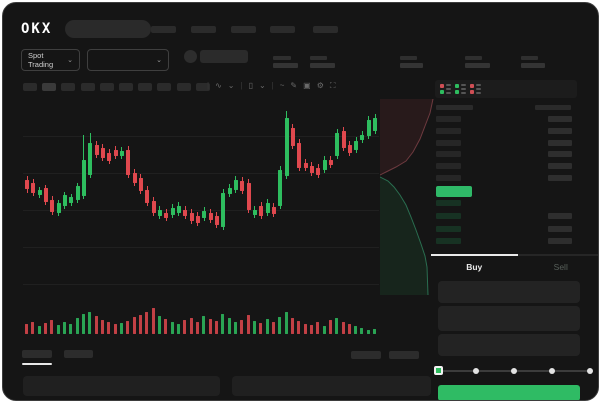  What do you see at coordinates (78, 354) in the screenshot?
I see `bottom-tab` at bounding box center [78, 354].